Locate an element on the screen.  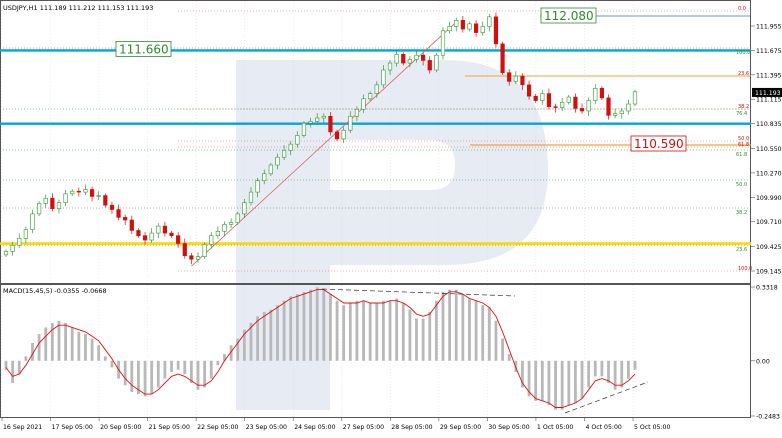
x-tick-label: 21 Sep 05:00 is located at coordinates (169, 427).